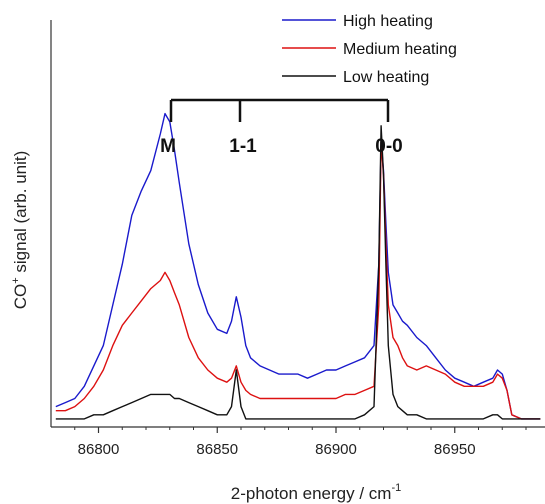 The height and width of the screenshot is (504, 545). Describe the element at coordinates (279, 110) in the screenshot. I see `assignment-bracket` at that location.